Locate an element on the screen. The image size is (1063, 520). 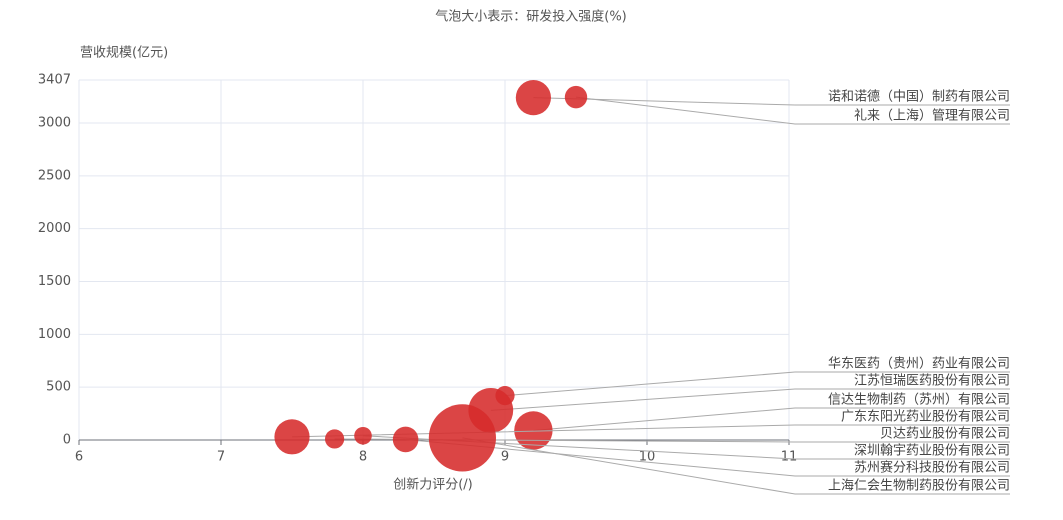
x-tick-label: 8 is located at coordinates (363, 457).